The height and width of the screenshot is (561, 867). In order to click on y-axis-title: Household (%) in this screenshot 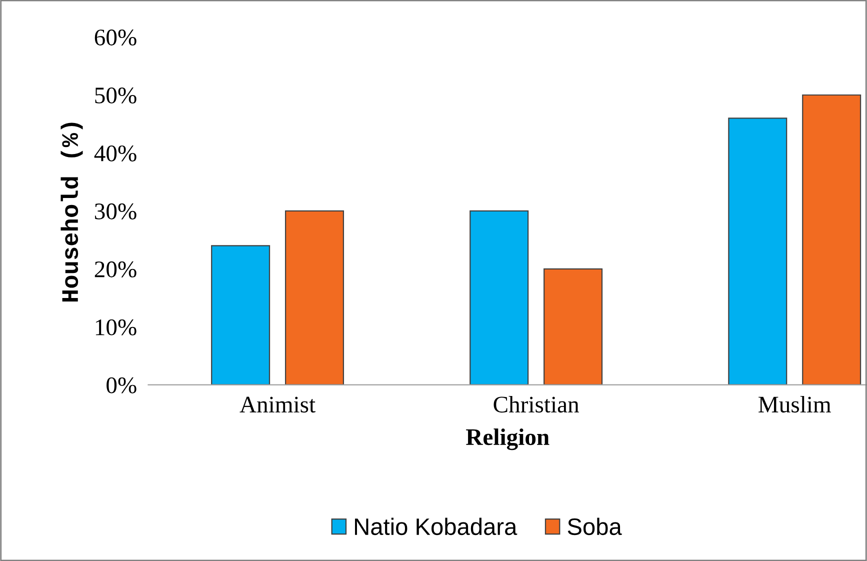, I will do `click(71, 212)`.